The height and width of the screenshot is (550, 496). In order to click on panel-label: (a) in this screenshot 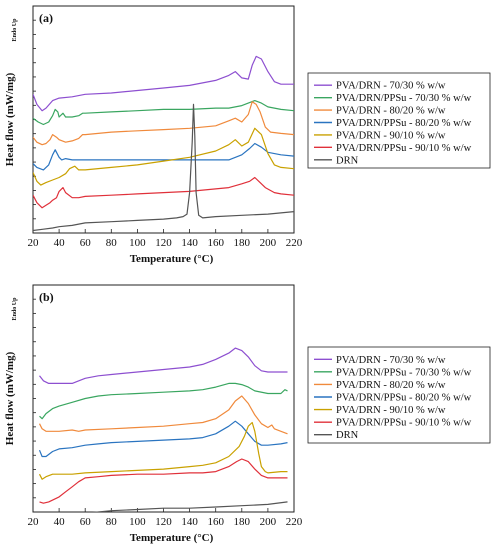, I will do `click(46, 18)`.